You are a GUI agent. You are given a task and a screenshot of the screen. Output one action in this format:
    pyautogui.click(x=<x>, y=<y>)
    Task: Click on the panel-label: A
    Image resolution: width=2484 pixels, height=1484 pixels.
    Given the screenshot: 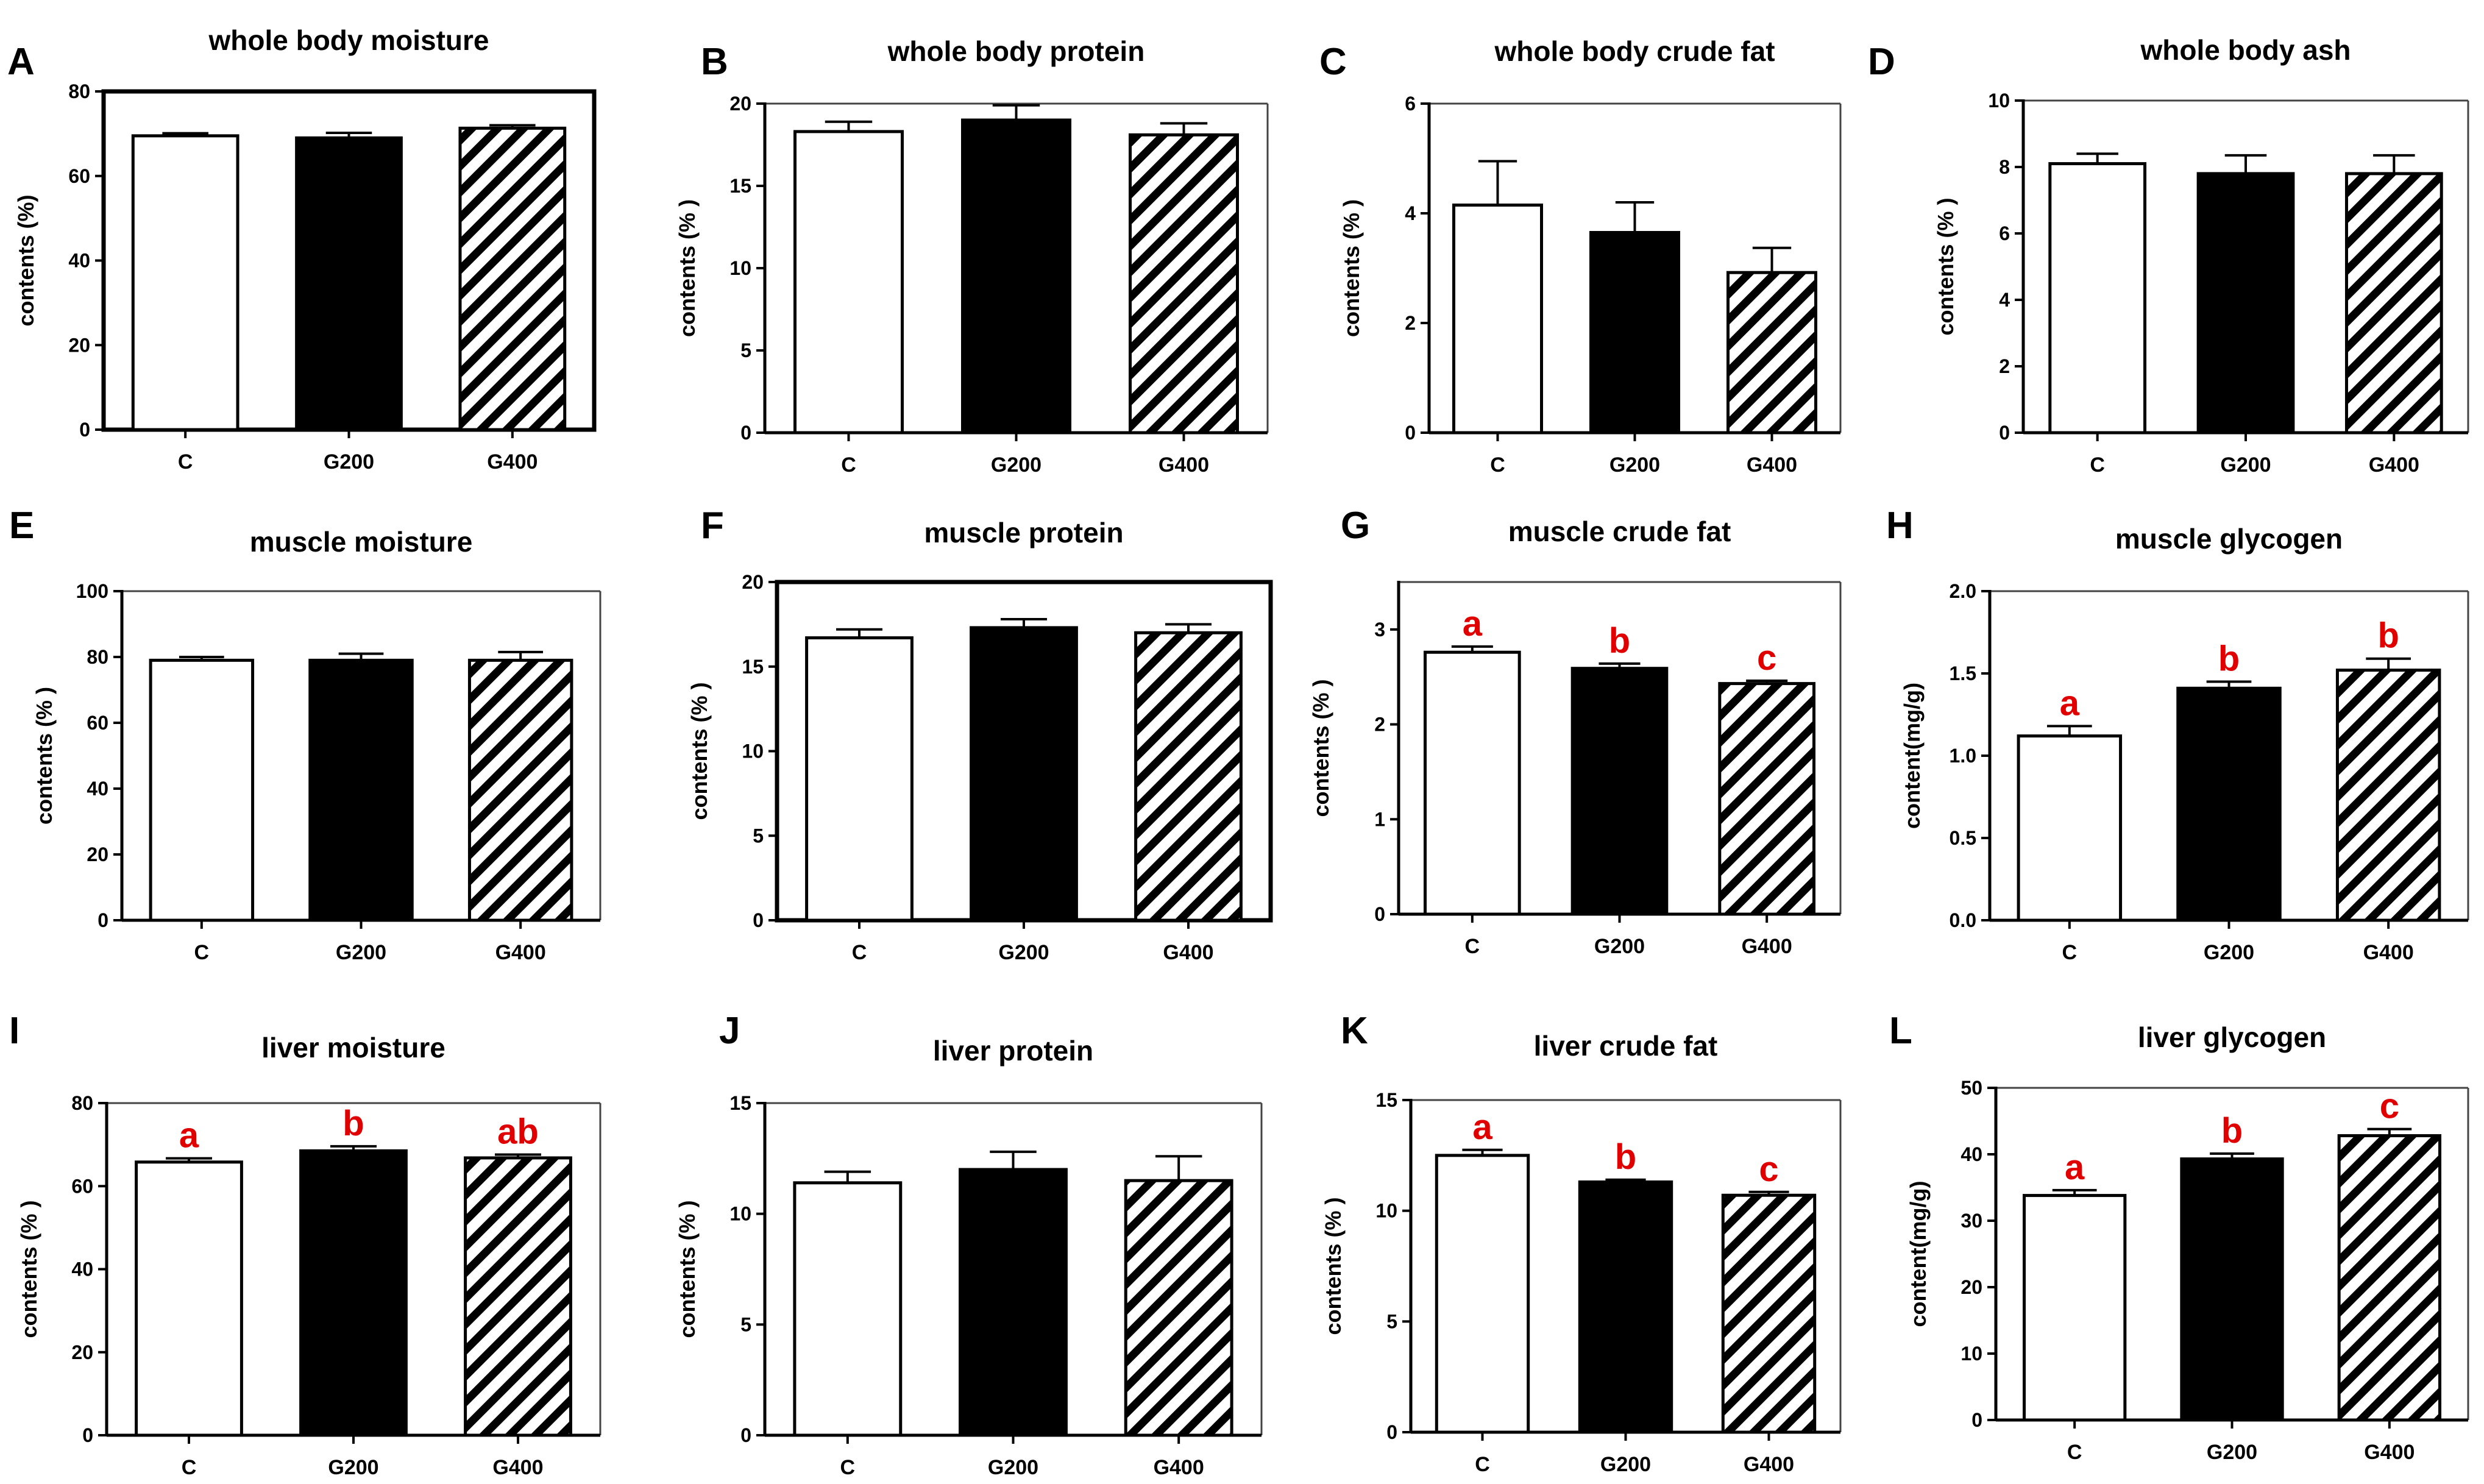 What is the action you would take?
    pyautogui.click(x=21, y=62)
    